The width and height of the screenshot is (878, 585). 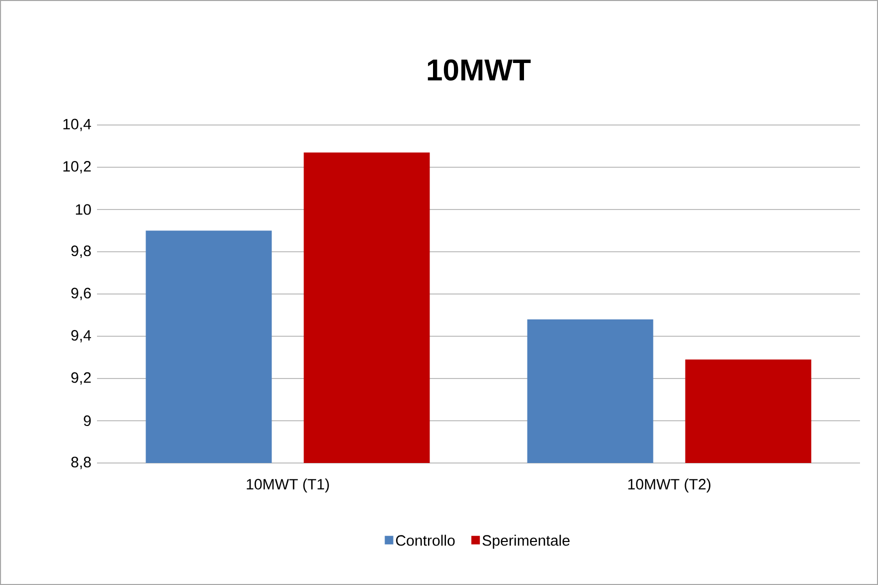 I want to click on x-tick-label: 10MWT (T2), so click(x=669, y=485).